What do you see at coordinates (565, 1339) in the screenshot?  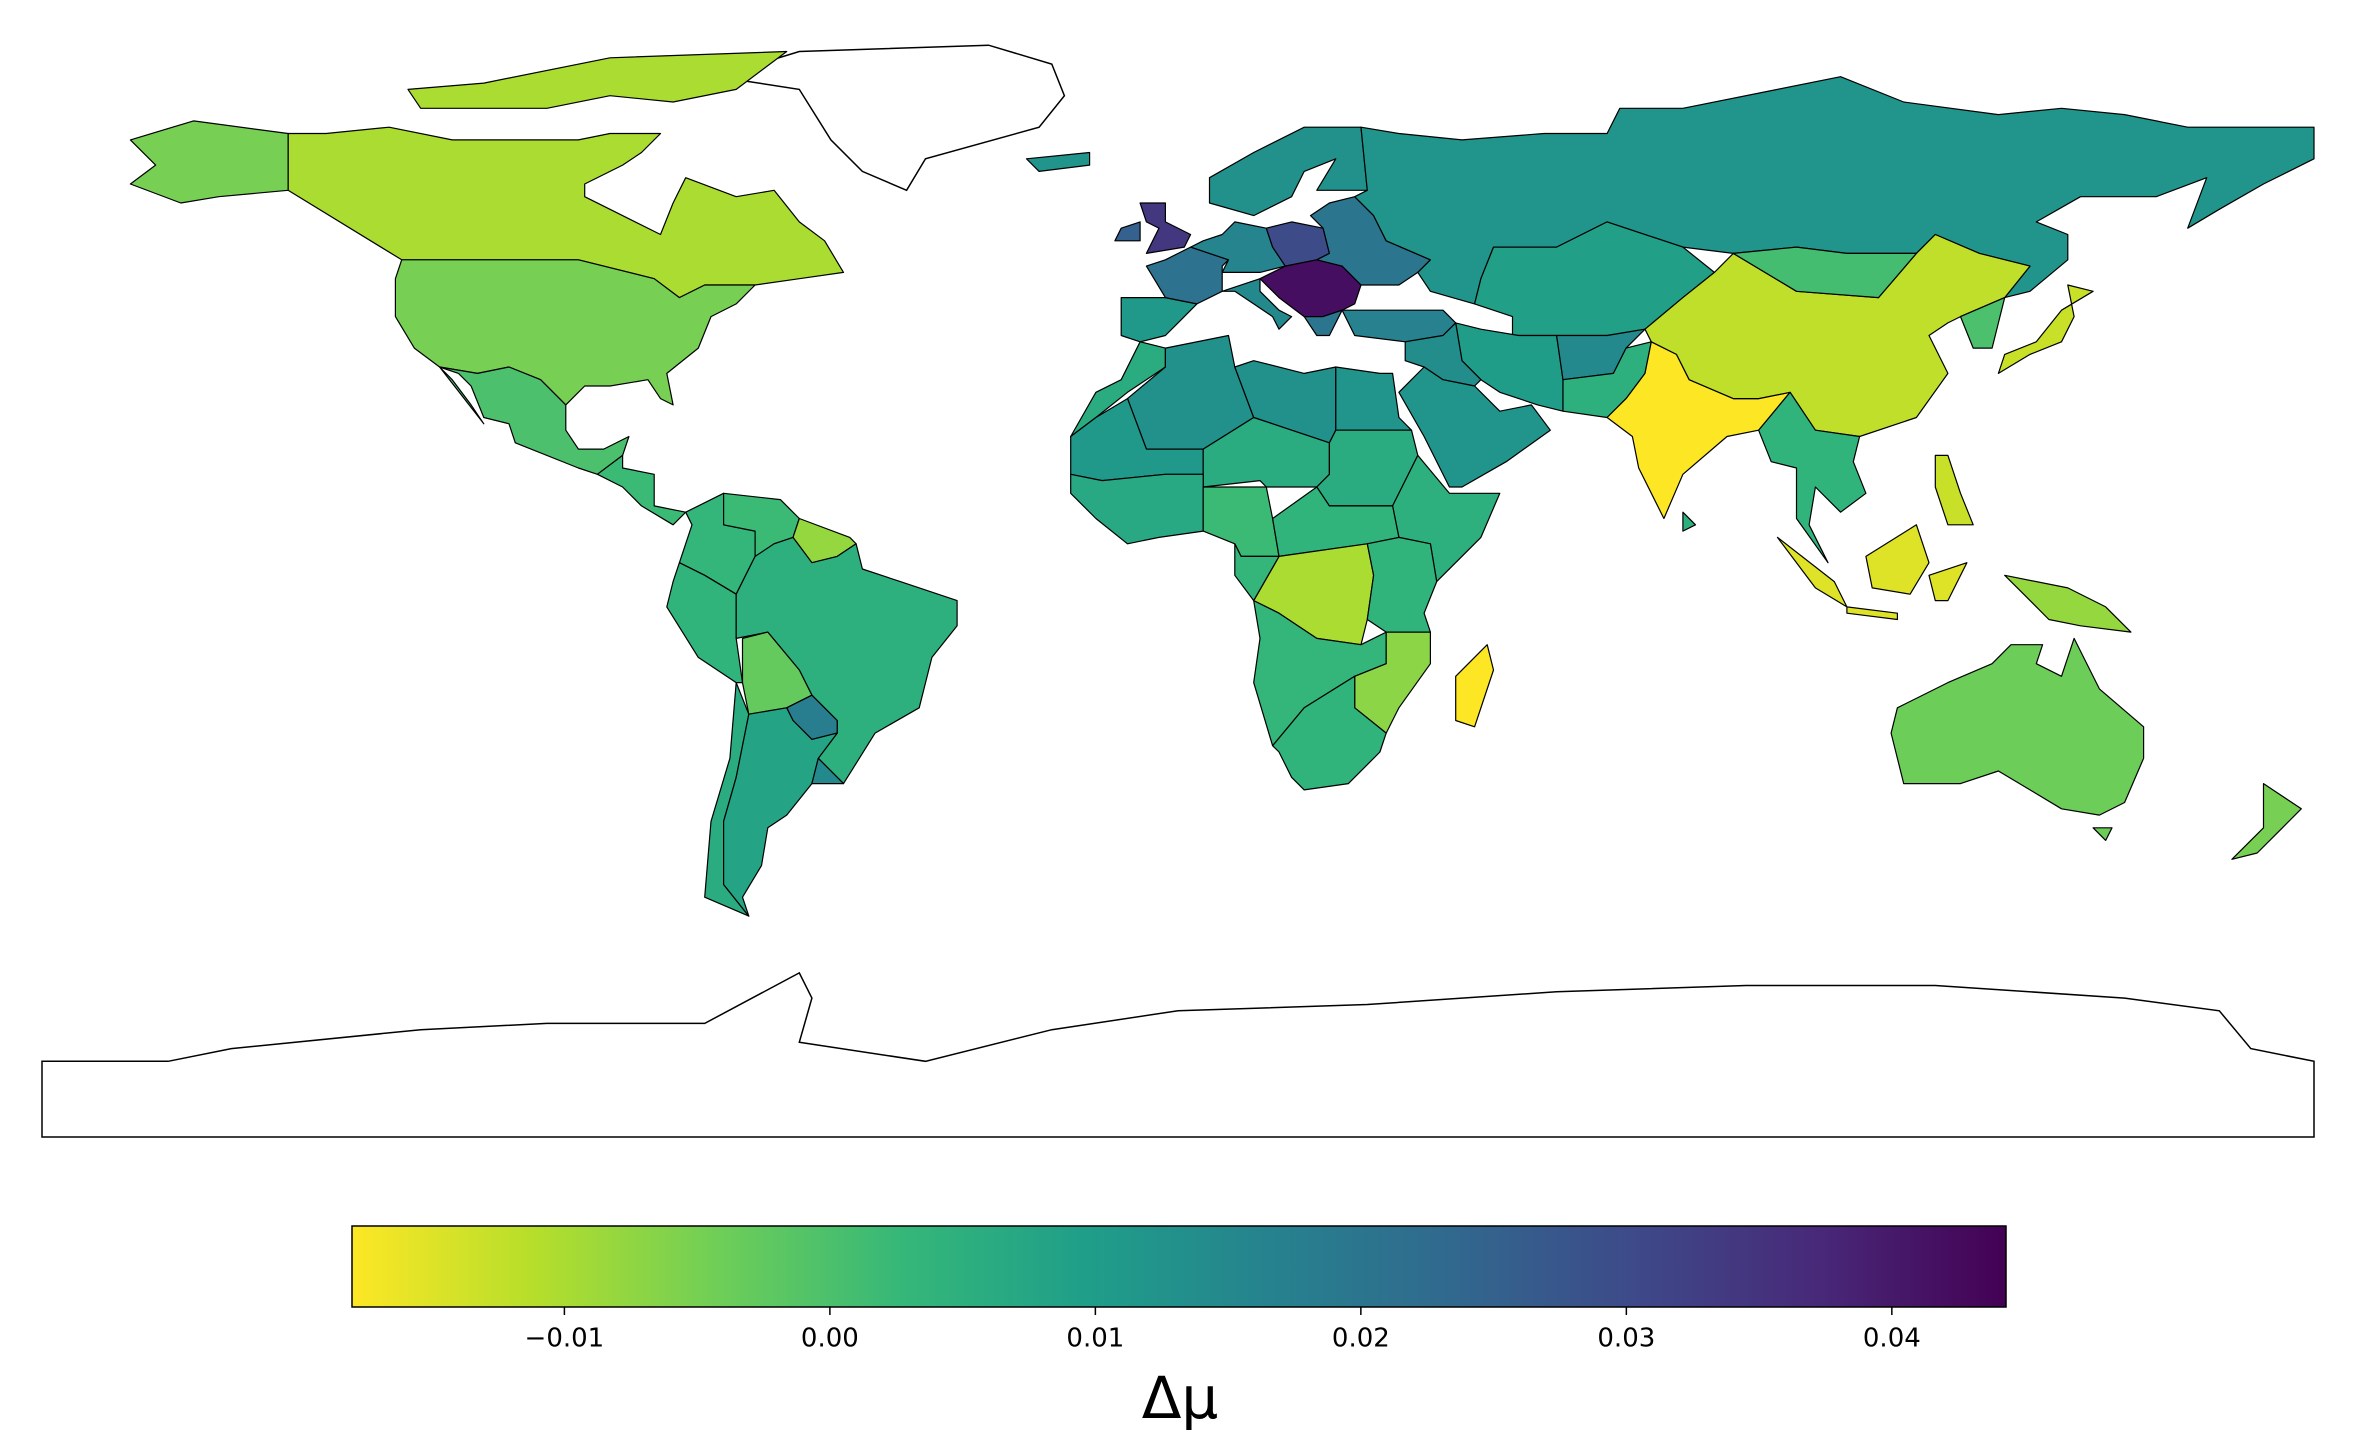 I see `colorbar-tick-label: −0.01` at bounding box center [565, 1339].